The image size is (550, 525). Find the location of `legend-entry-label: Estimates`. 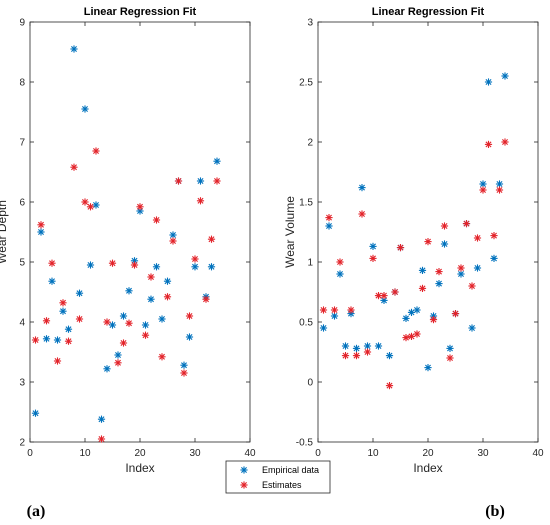

legend-entry-label: Estimates is located at coordinates (282, 485).